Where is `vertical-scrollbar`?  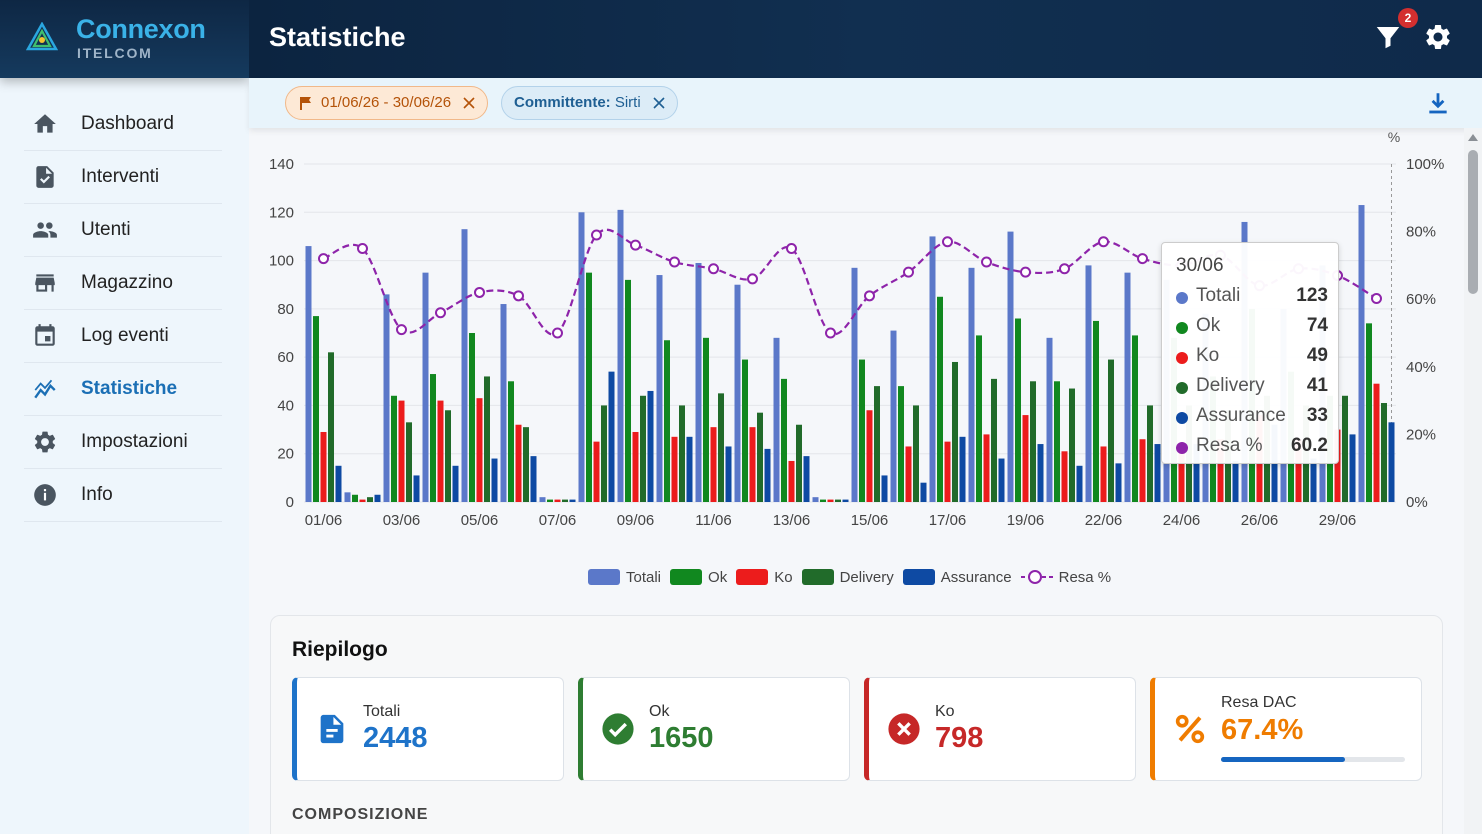
vertical-scrollbar is located at coordinates (1473, 481).